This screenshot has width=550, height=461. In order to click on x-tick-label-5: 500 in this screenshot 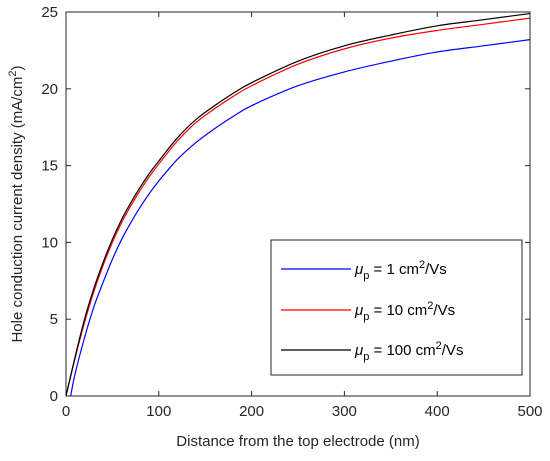, I will do `click(529, 411)`.